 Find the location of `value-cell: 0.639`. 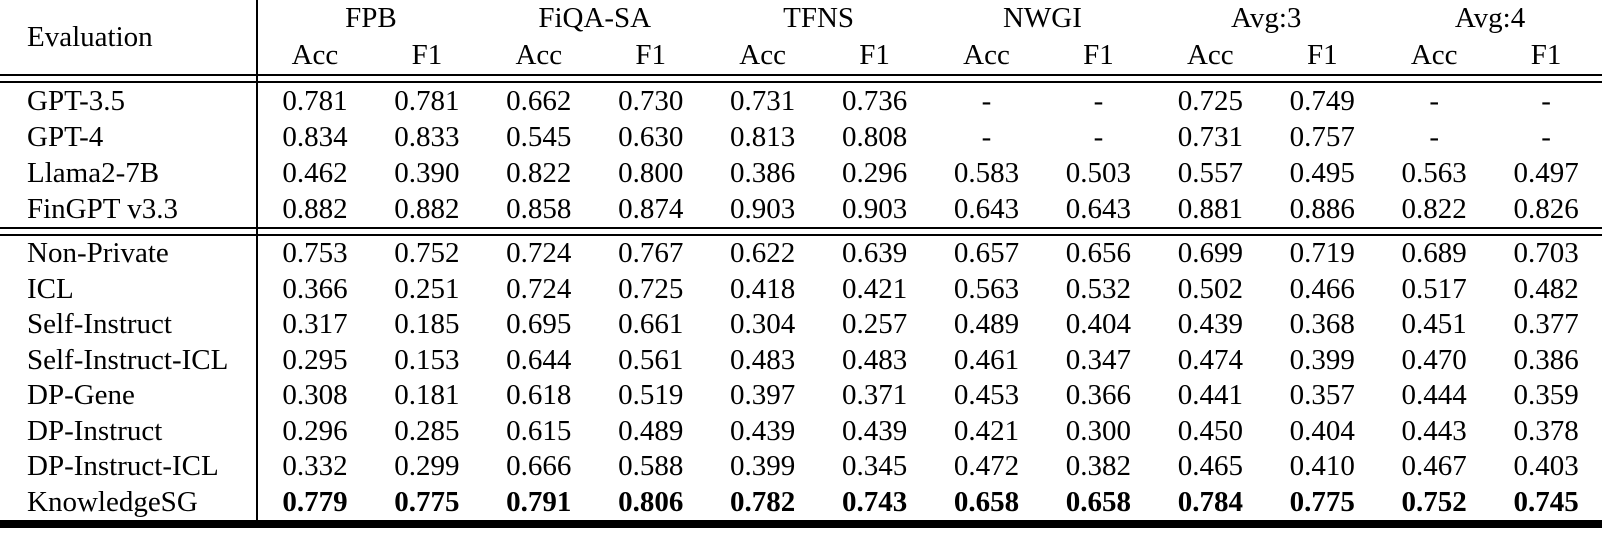

value-cell: 0.639 is located at coordinates (874, 253).